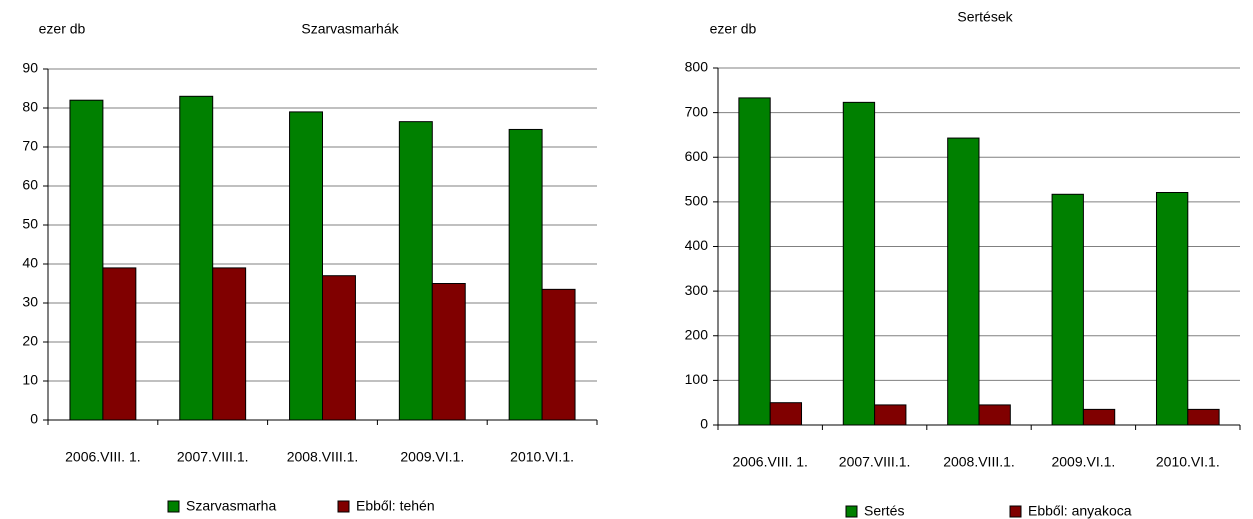  Describe the element at coordinates (30, 185) in the screenshot. I see `y-tick-label: 60` at that location.